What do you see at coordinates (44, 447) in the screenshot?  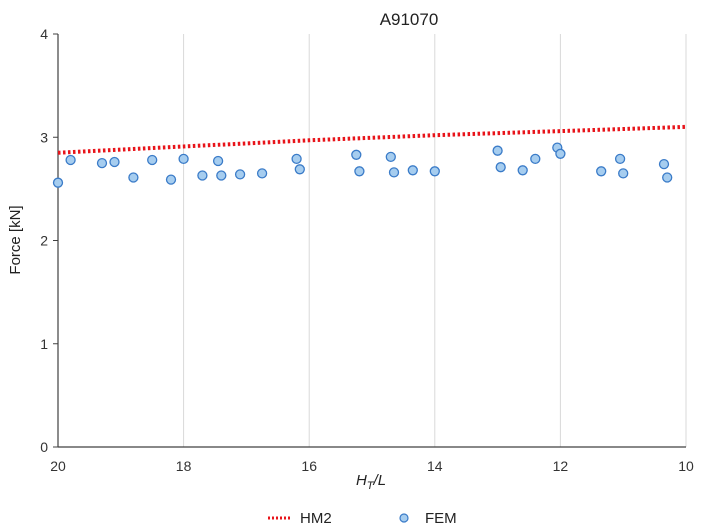 I see `y-tick-label-0: 0` at bounding box center [44, 447].